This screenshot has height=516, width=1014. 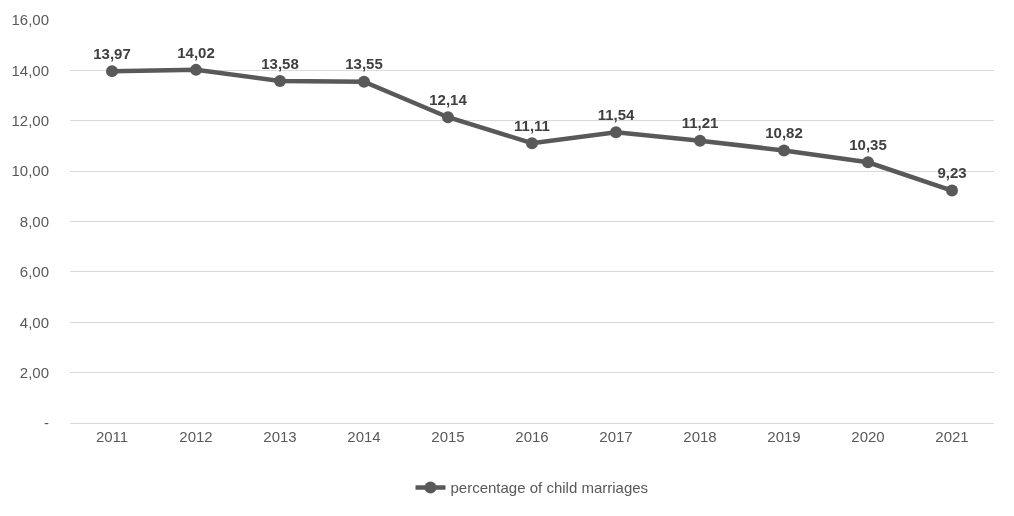 What do you see at coordinates (112, 436) in the screenshot?
I see `x-tick-label: 2011` at bounding box center [112, 436].